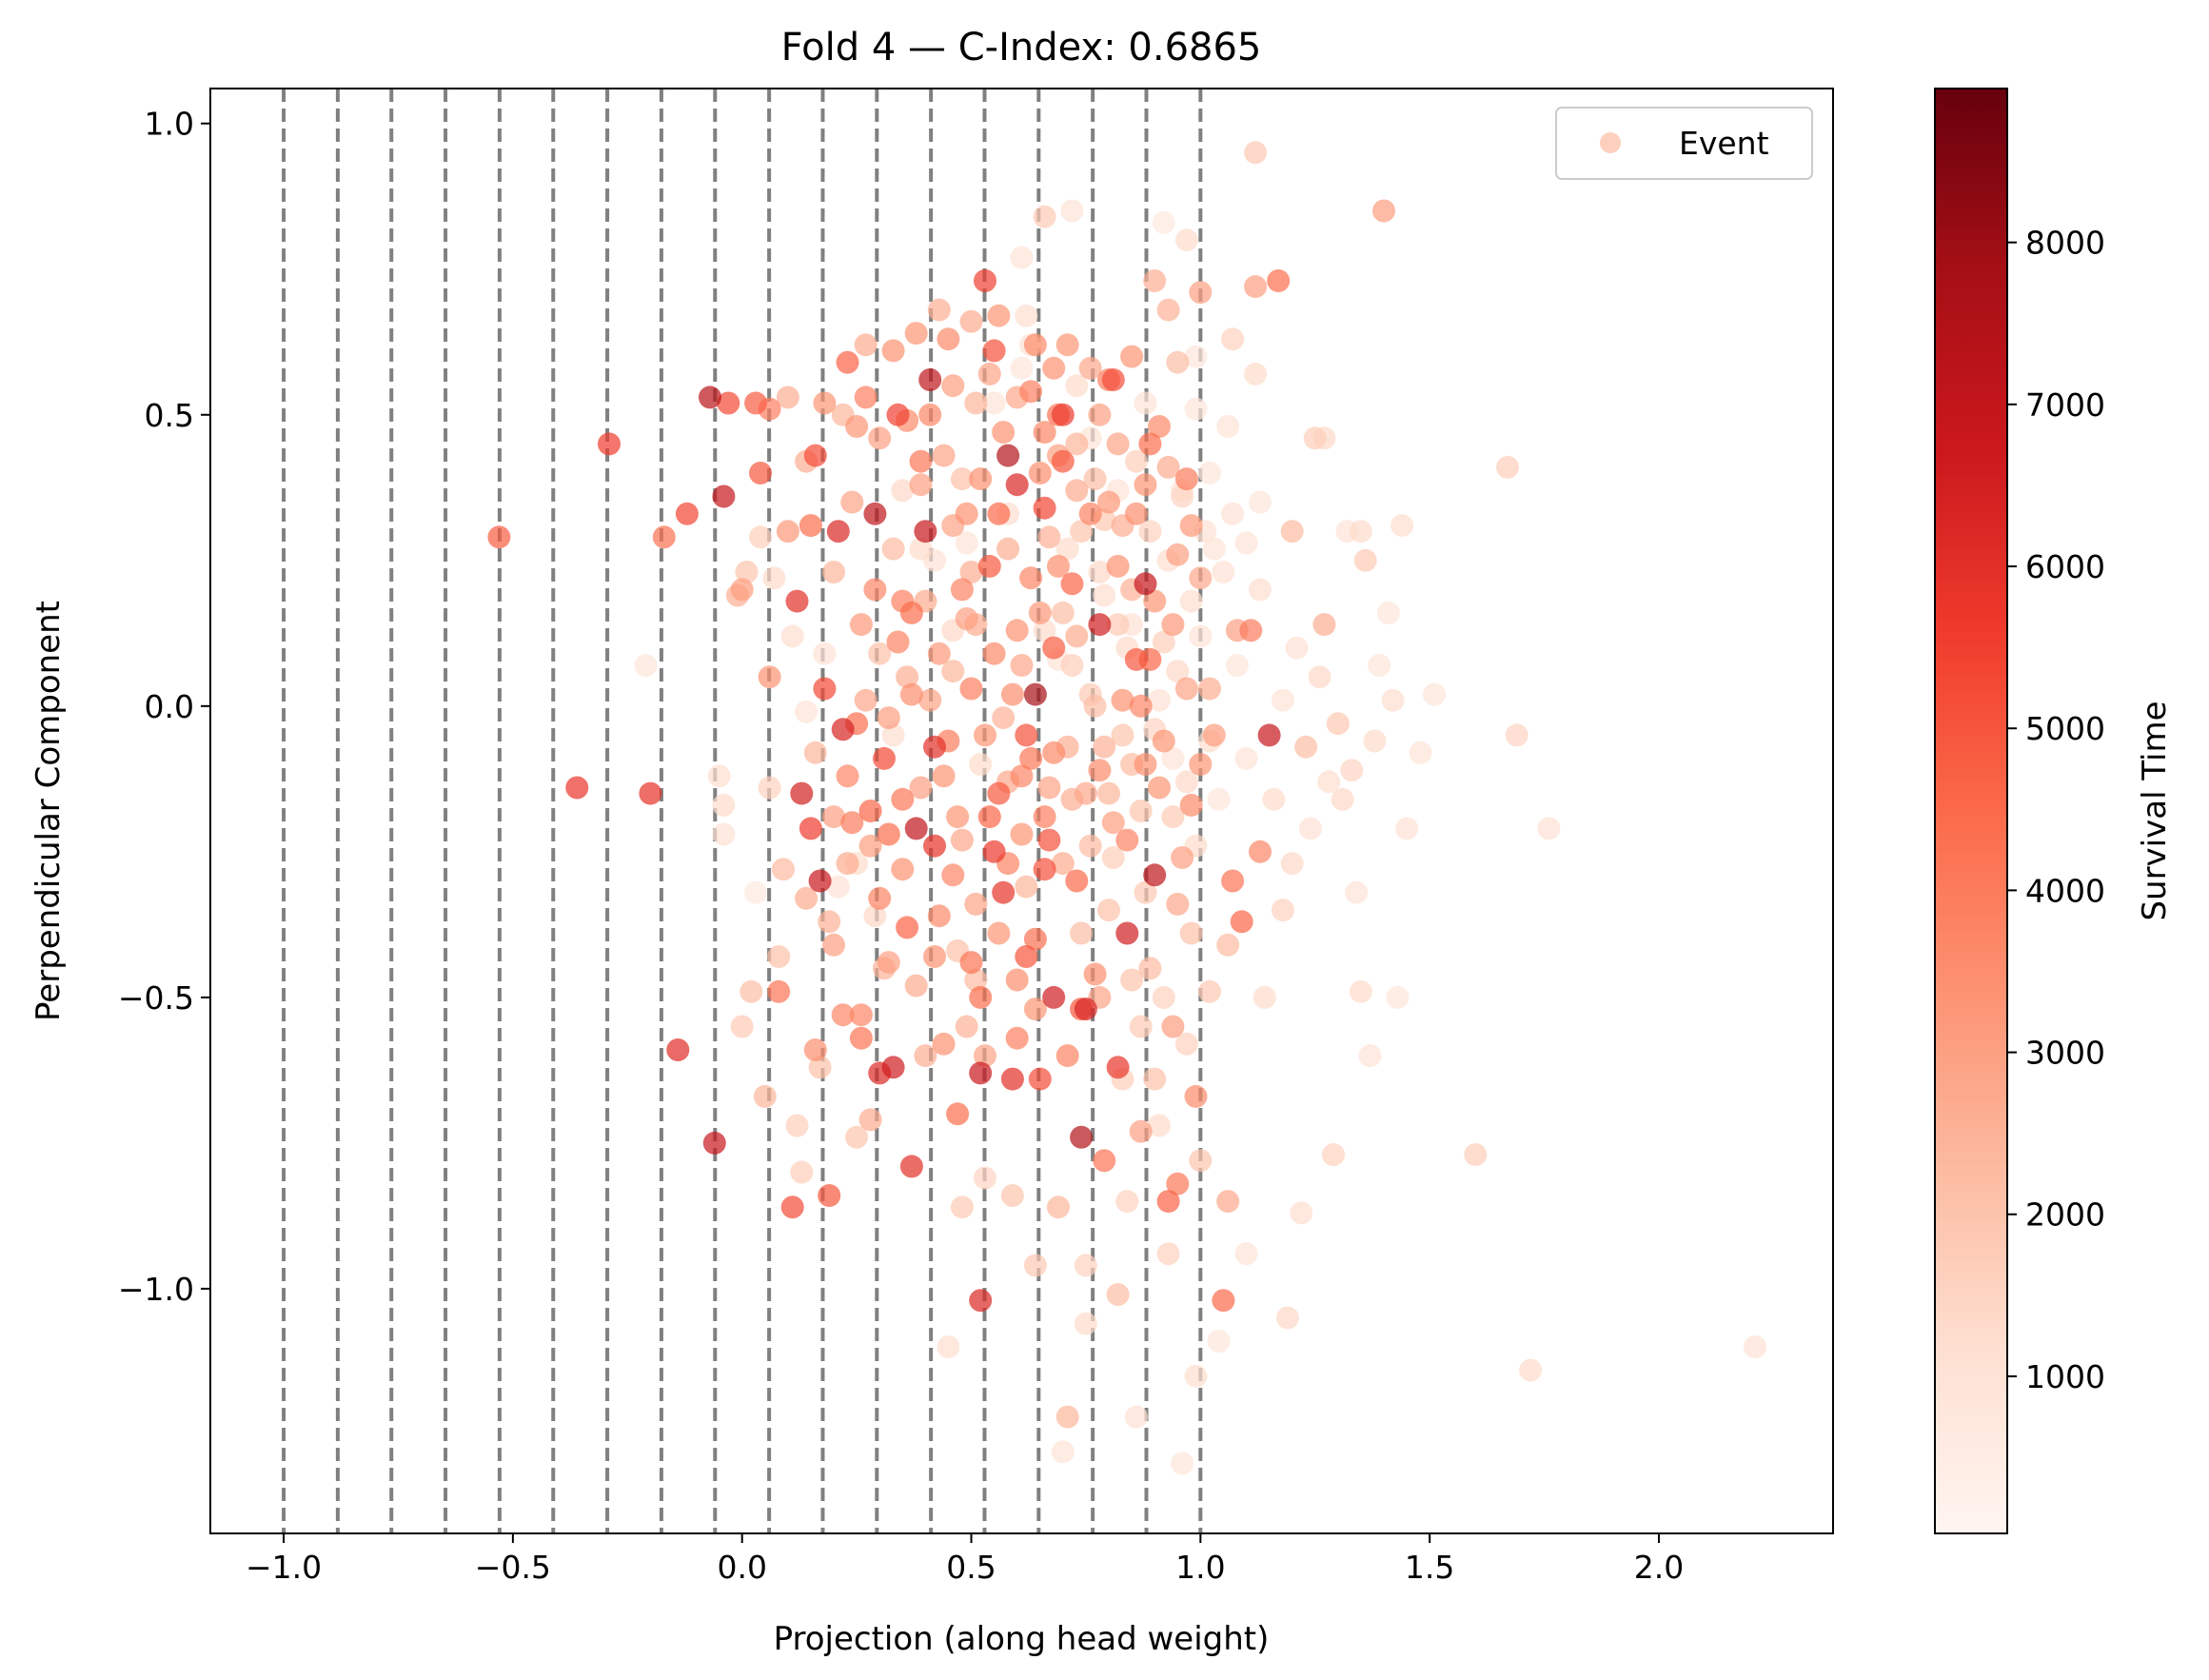 Image resolution: width=2209 pixels, height=1680 pixels. Describe the element at coordinates (2155, 810) in the screenshot. I see `colorbar-label: Survival Time` at that location.